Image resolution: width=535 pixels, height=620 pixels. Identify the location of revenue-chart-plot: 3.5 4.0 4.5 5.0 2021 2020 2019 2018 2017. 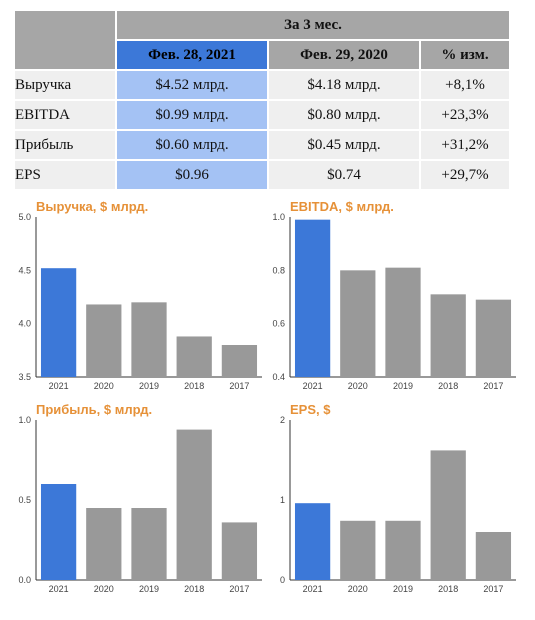
(140, 301).